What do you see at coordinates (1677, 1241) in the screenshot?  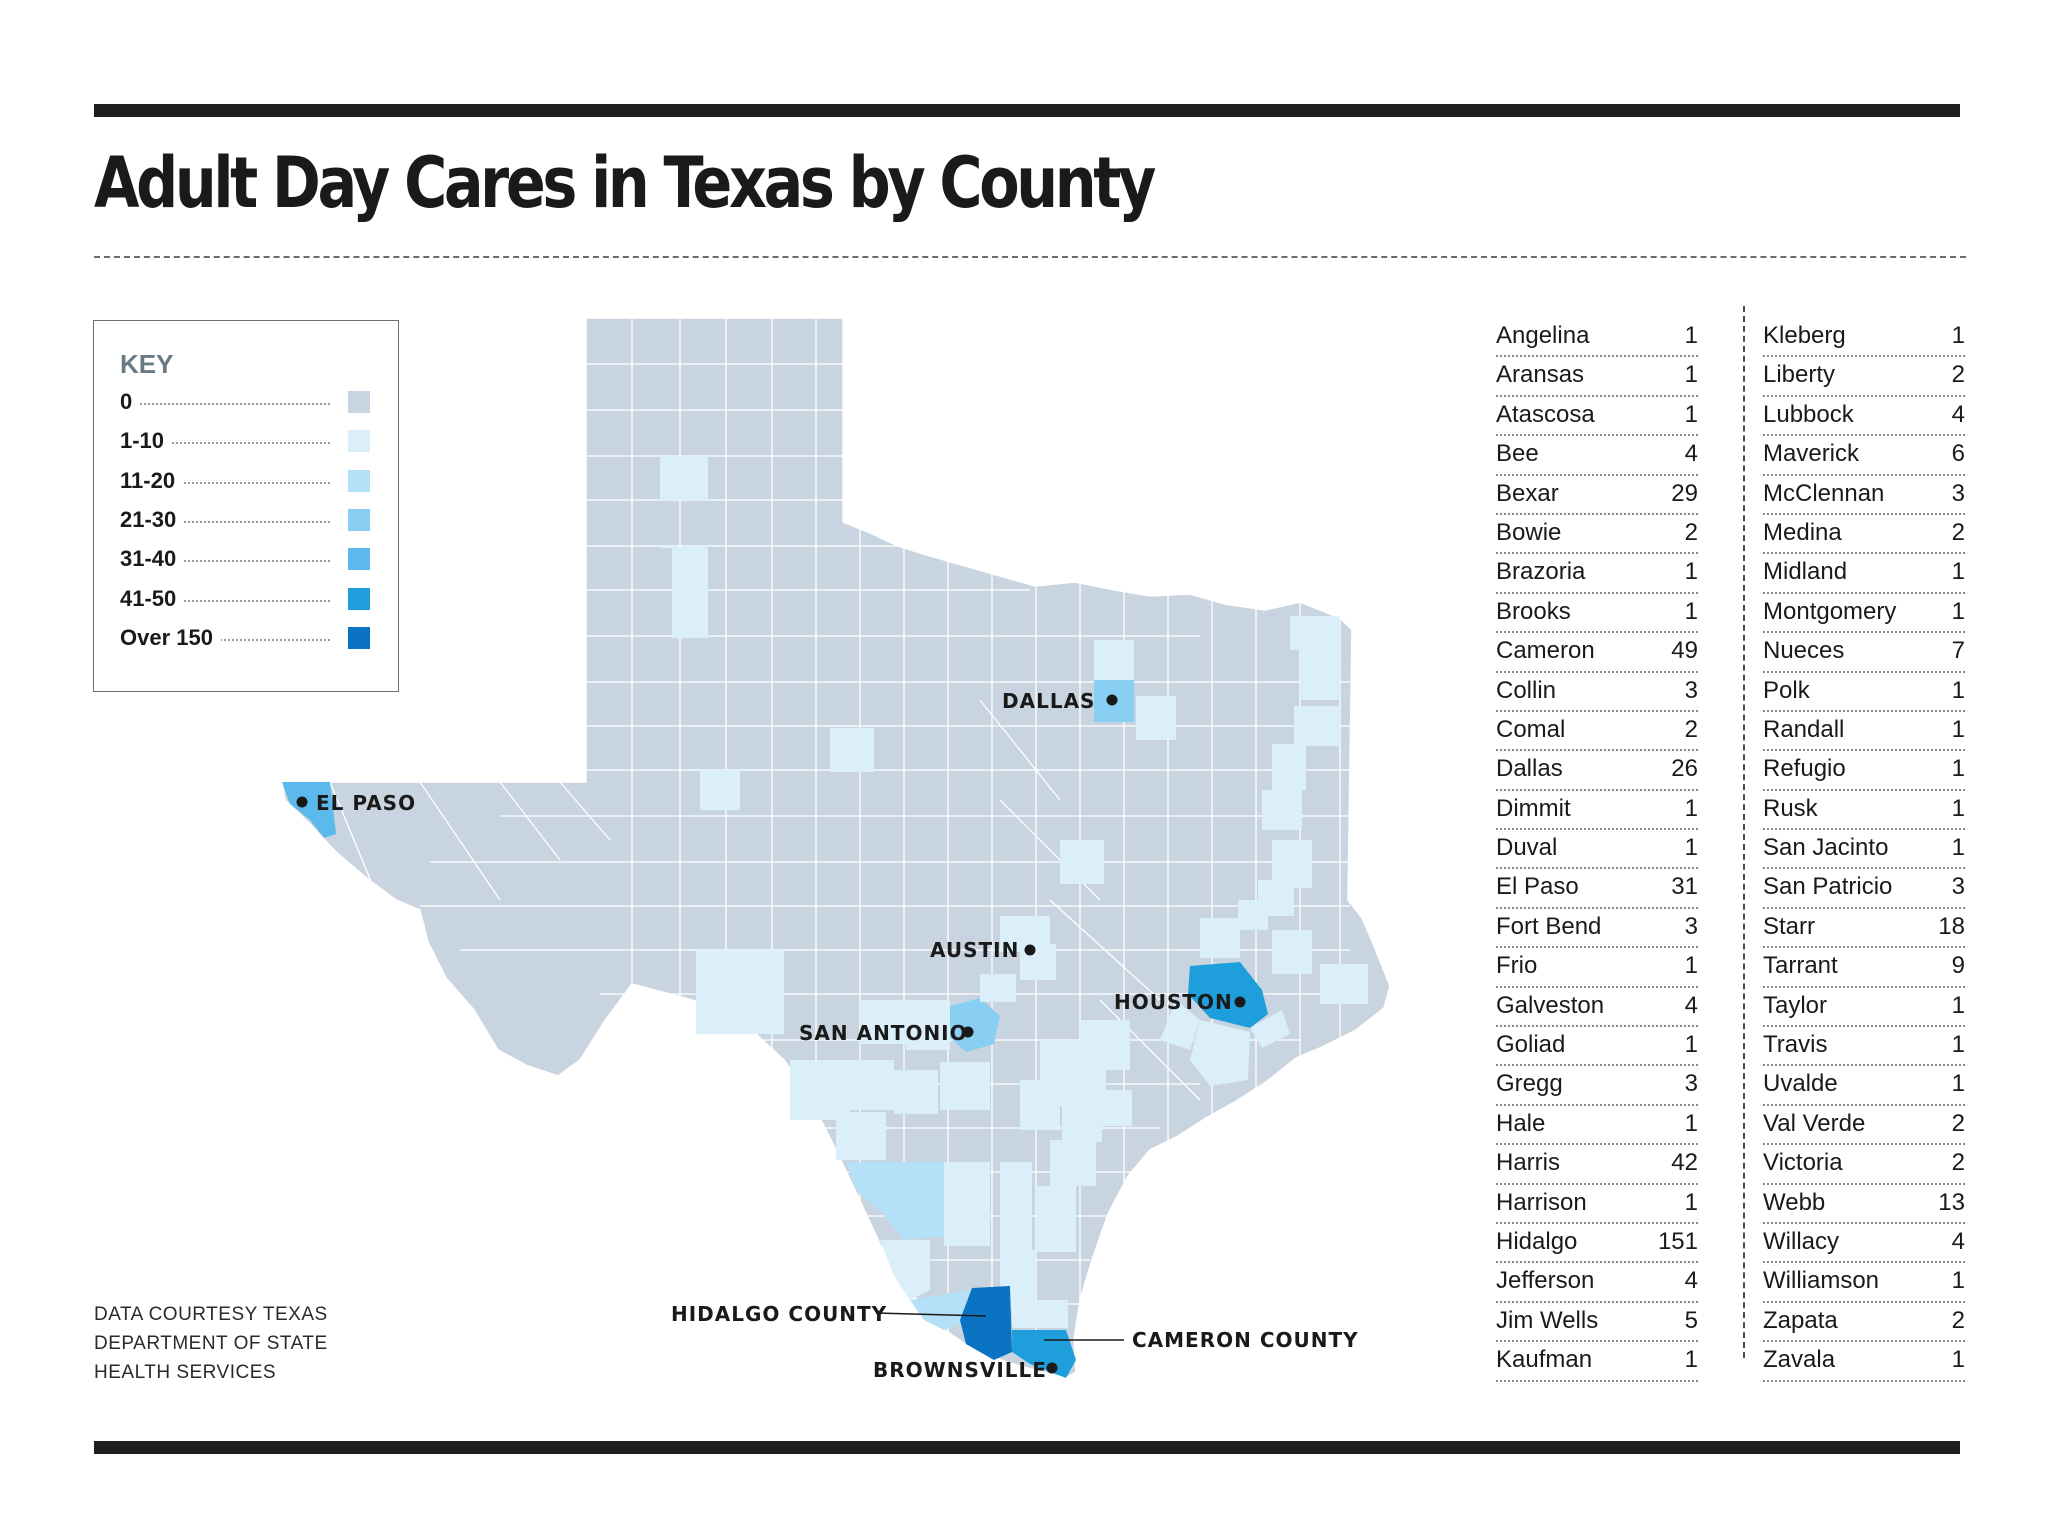 I see `county-count: 151` at bounding box center [1677, 1241].